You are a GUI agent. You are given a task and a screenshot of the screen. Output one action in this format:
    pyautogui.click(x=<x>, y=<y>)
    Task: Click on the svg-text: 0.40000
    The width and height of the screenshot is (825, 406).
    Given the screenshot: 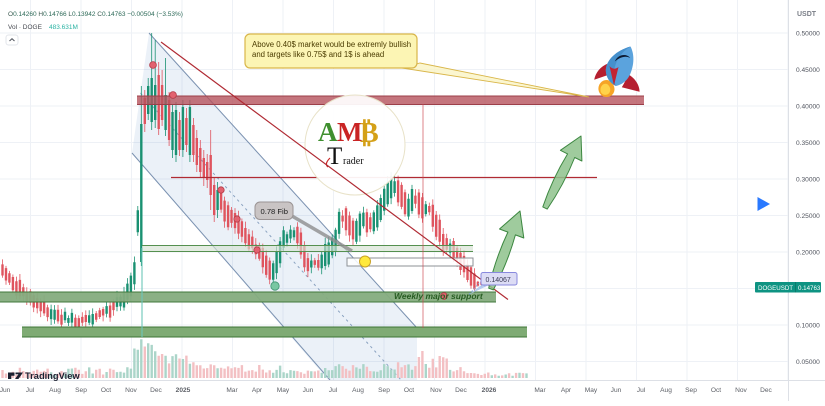 What is the action you would take?
    pyautogui.click(x=808, y=106)
    